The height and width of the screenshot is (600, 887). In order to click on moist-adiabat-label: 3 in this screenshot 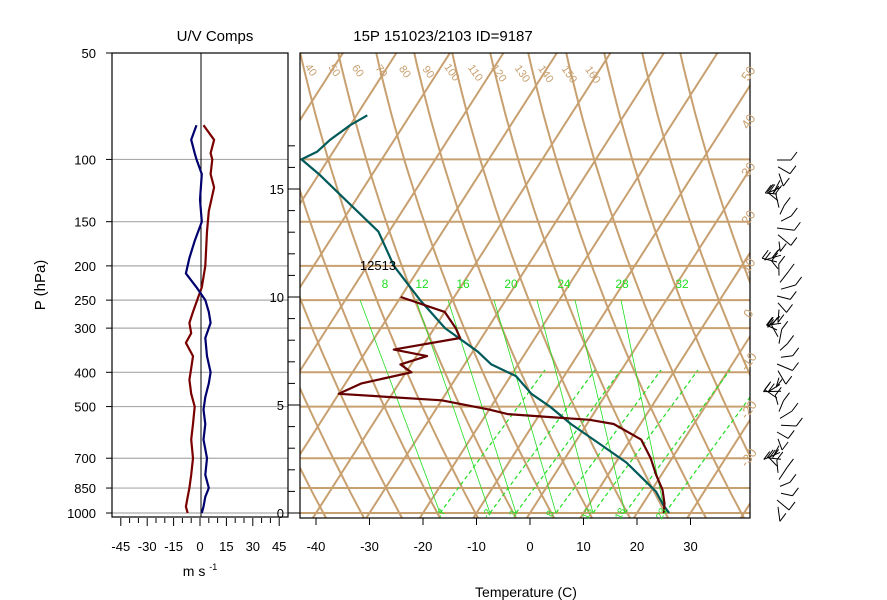, I will do `click(514, 514)`.